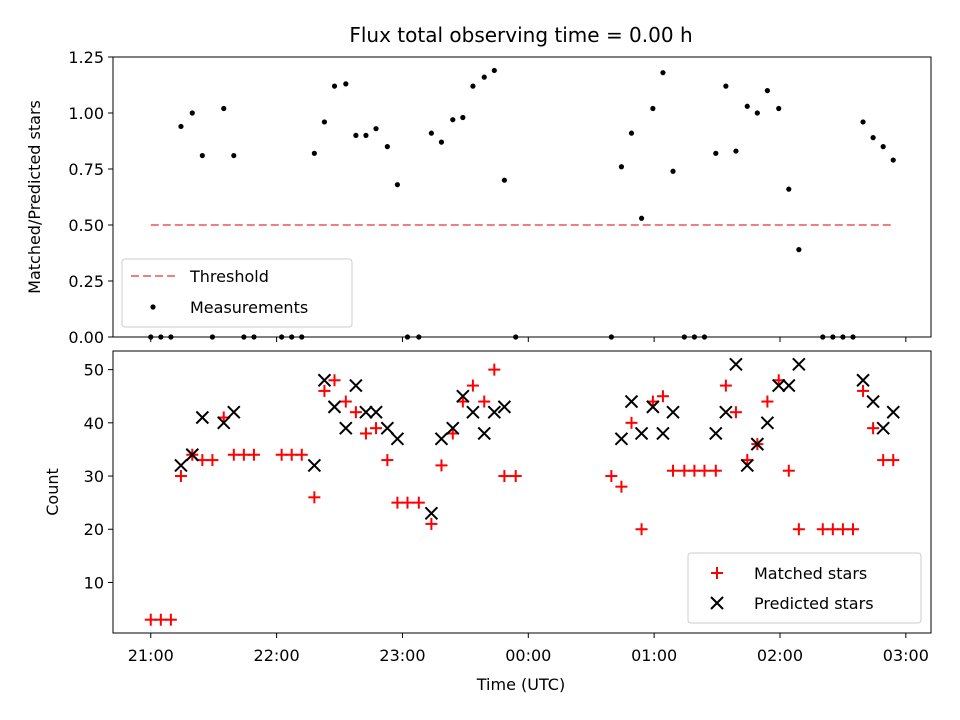 The width and height of the screenshot is (960, 720). Describe the element at coordinates (94, 370) in the screenshot. I see `bottom-y-tick-label: 50` at that location.